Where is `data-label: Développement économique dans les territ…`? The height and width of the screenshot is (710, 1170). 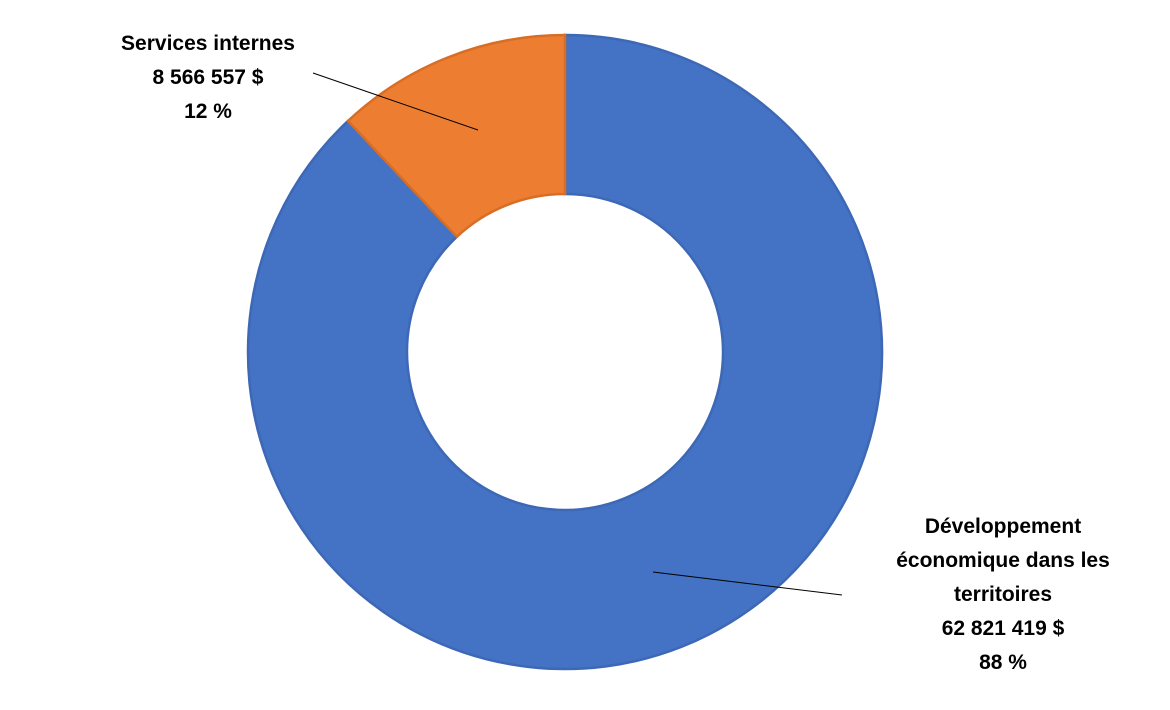 data-label: Développement économique dans les territ… is located at coordinates (1003, 595).